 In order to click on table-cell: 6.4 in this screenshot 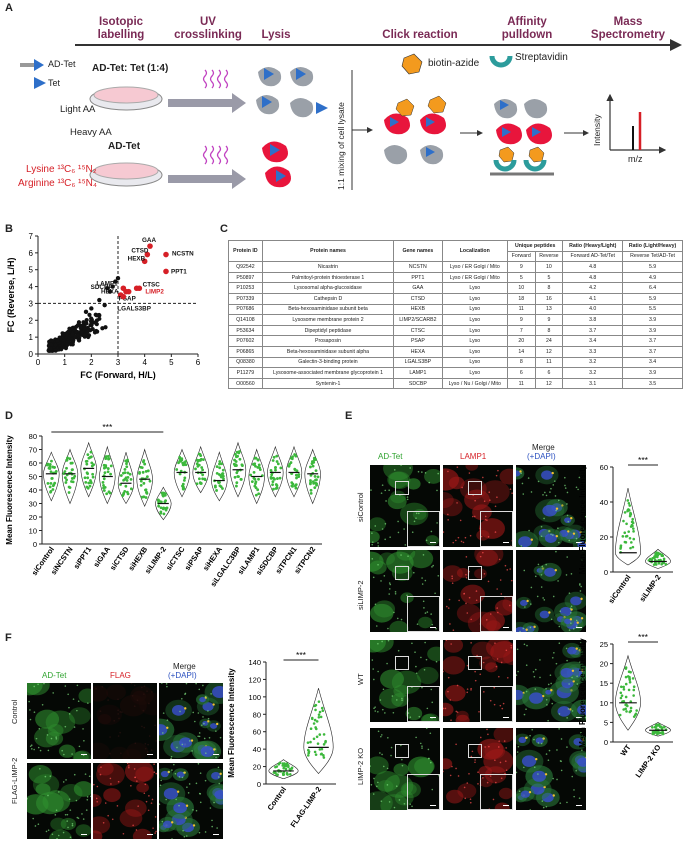, I will do `click(652, 288)`.